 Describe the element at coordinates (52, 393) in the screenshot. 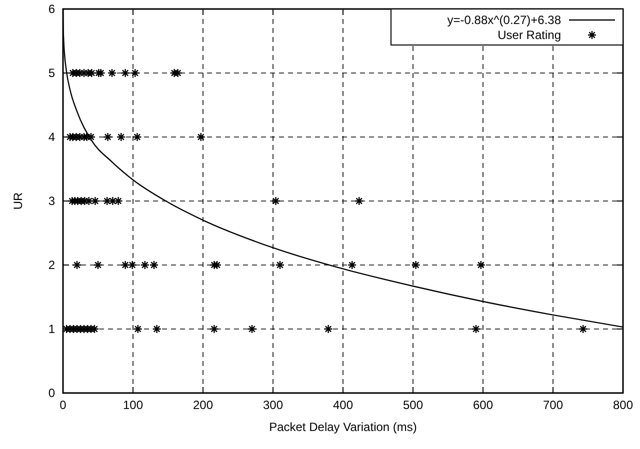

I see `y-tick-label: 0` at that location.